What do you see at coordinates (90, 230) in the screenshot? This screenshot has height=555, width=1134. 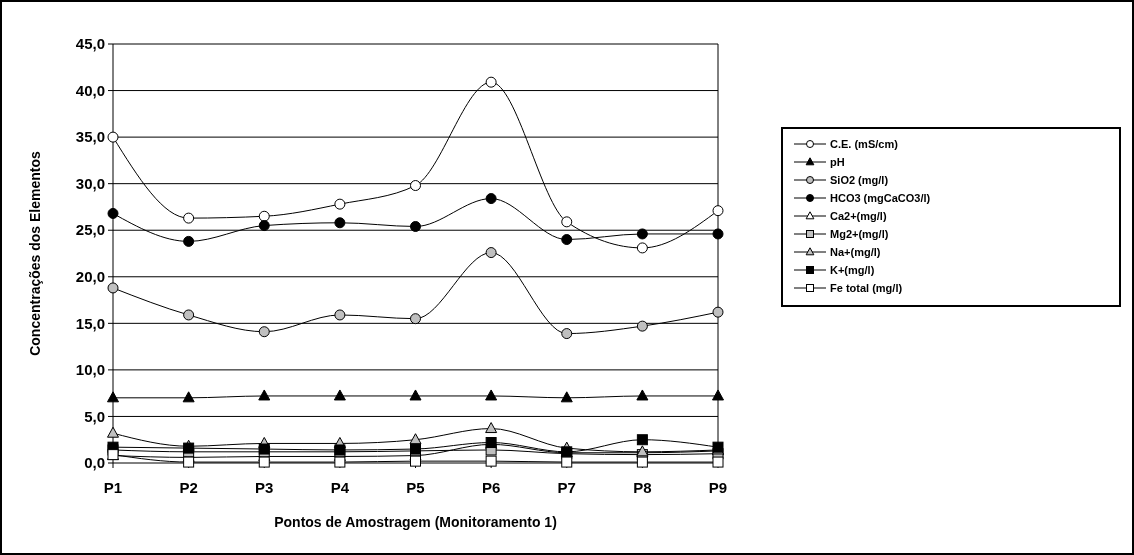 I see `y-tick-label: 25,0` at bounding box center [90, 230].